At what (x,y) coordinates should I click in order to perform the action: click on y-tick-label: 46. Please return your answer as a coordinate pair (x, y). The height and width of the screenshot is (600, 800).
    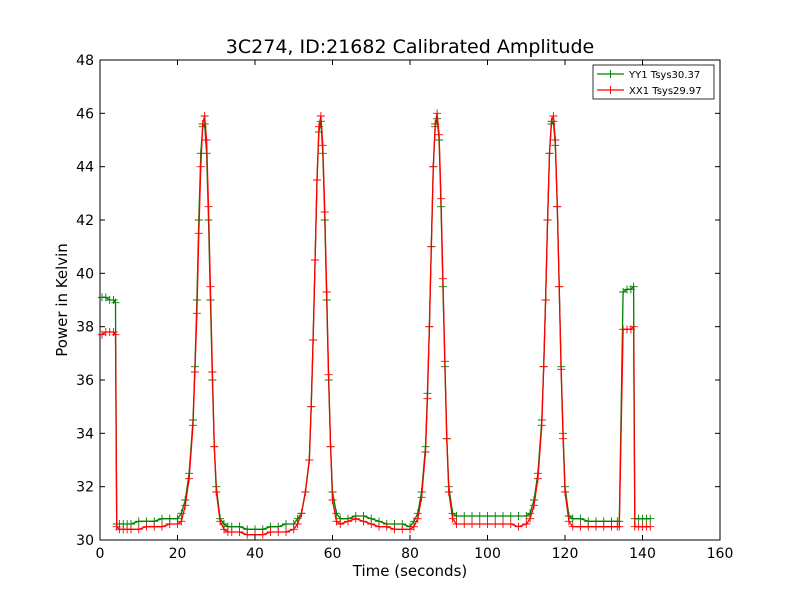
    Looking at the image, I should click on (85, 114).